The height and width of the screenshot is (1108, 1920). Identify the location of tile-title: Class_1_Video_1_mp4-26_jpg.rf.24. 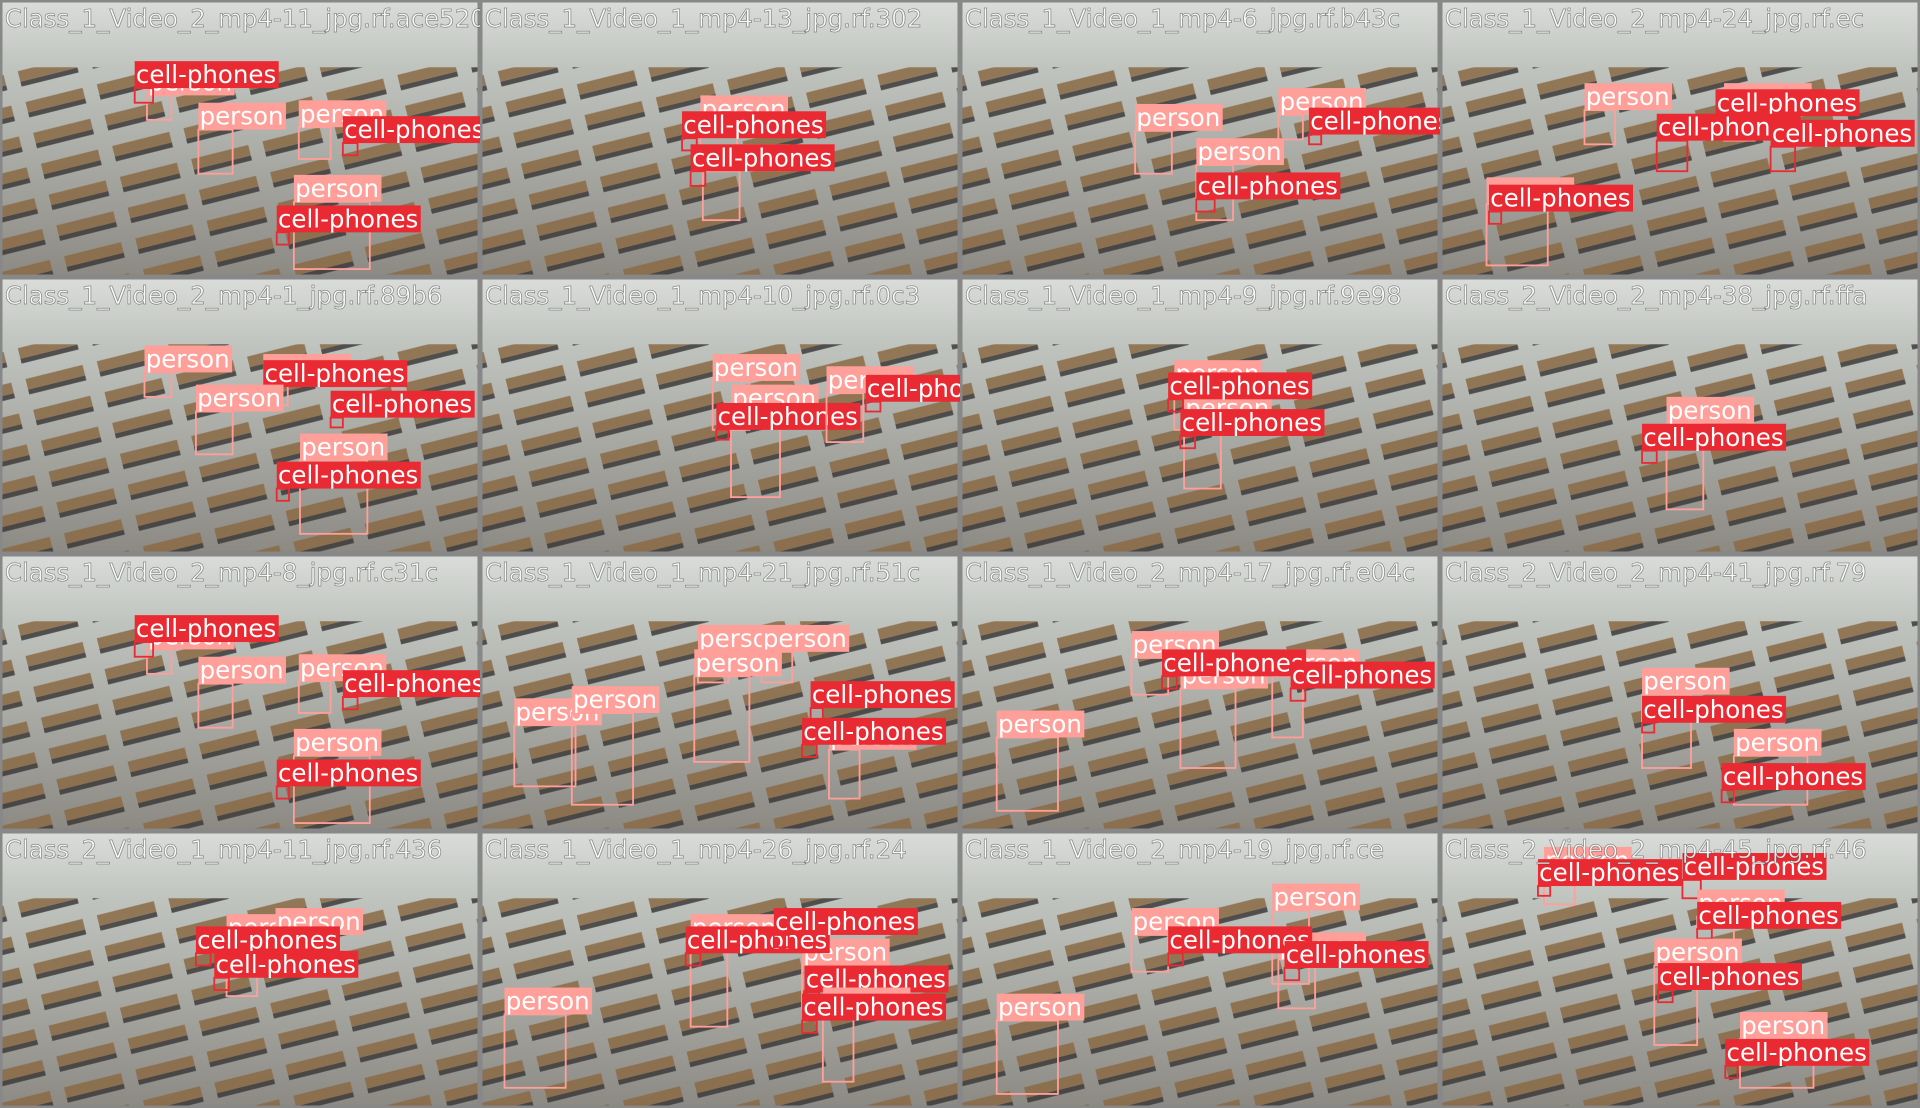
(696, 849).